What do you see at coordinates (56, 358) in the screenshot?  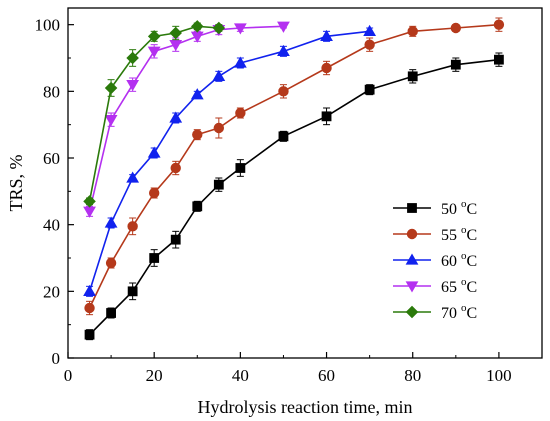 I see `y-tick-label: 0` at bounding box center [56, 358].